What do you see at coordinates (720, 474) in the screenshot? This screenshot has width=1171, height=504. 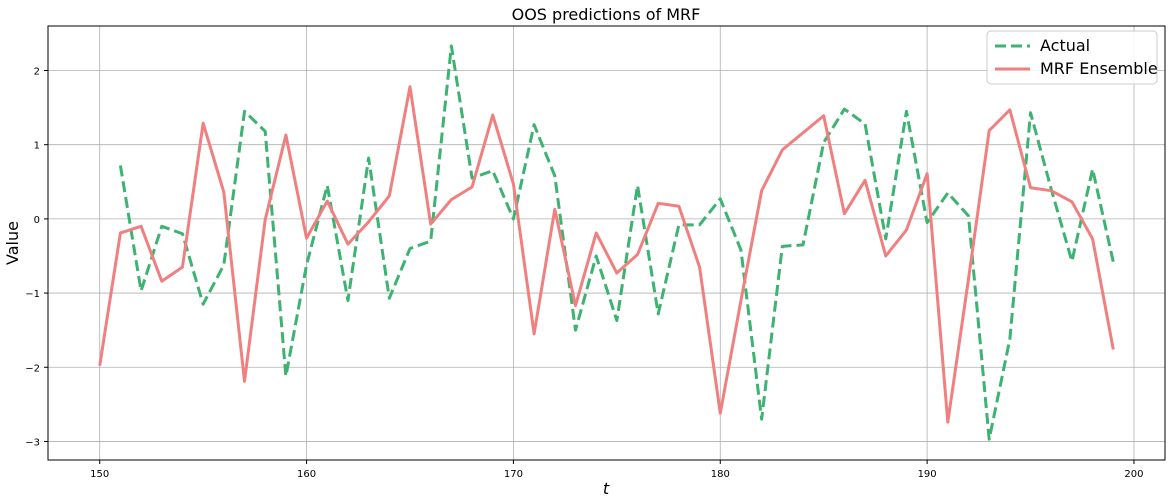 I see `x-tick-label: 180` at bounding box center [720, 474].